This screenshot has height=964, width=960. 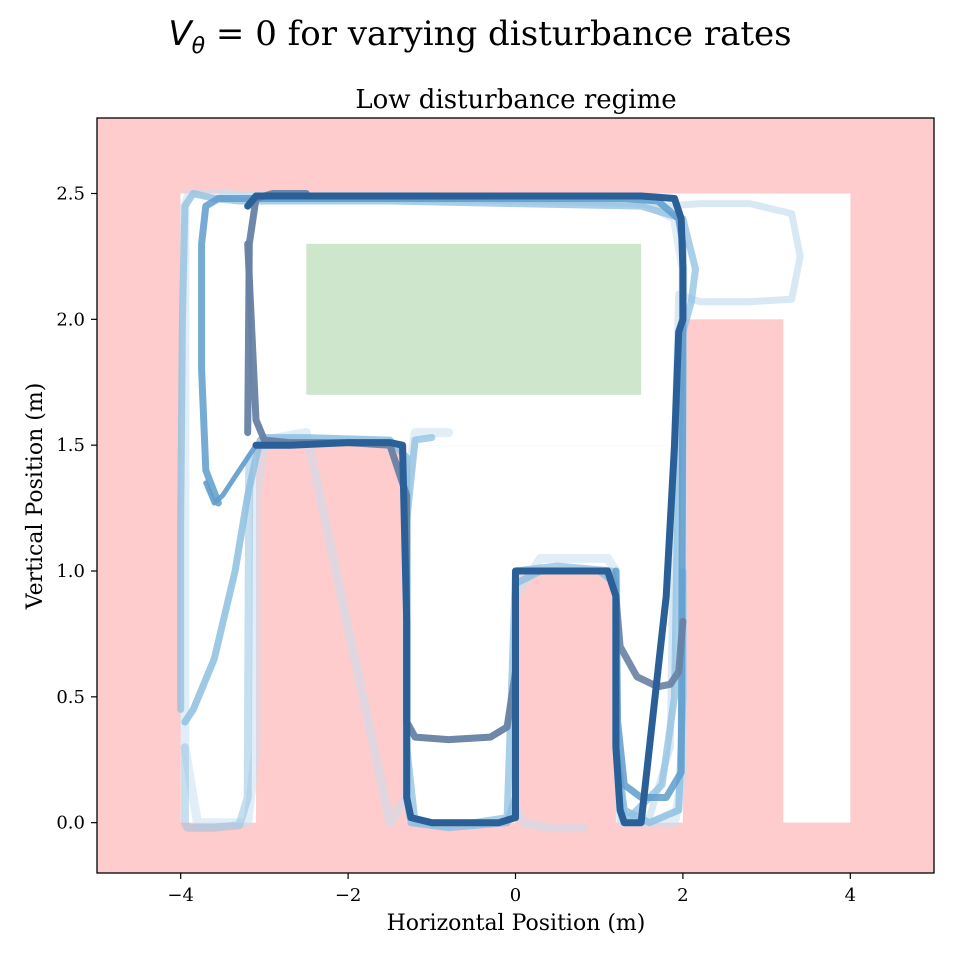 What do you see at coordinates (515, 100) in the screenshot?
I see `chart-title: Low disturbance regime` at bounding box center [515, 100].